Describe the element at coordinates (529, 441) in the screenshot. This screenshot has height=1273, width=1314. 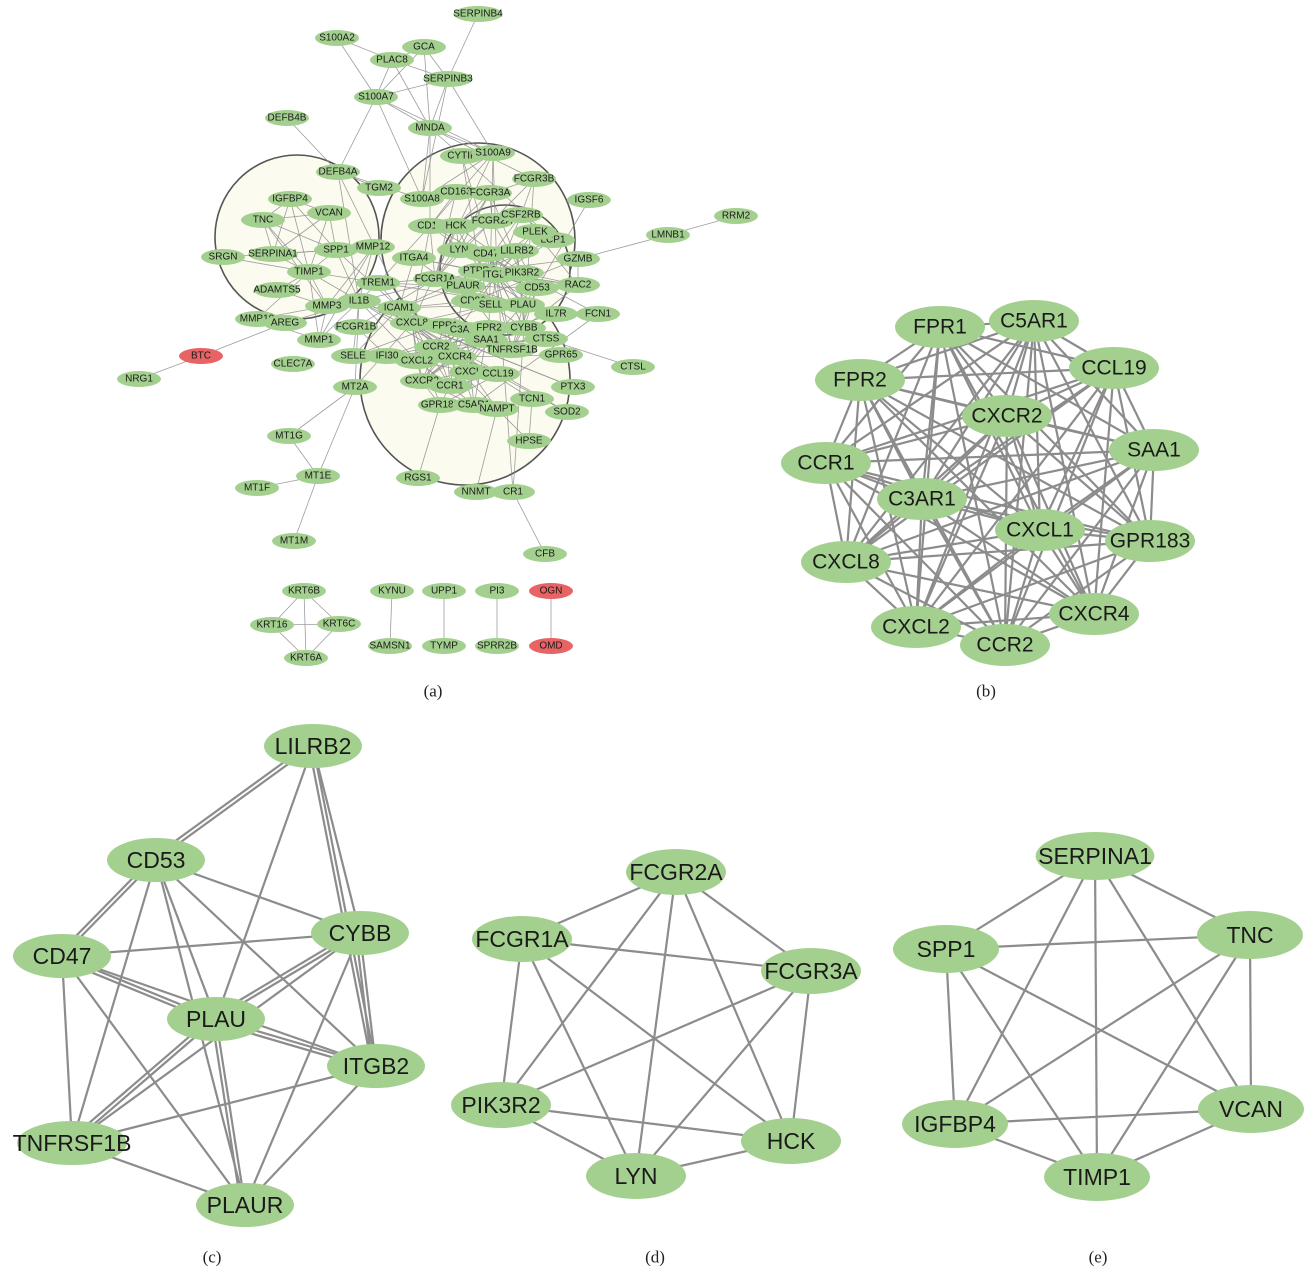
I see `node-label-hpse: HPSE` at that location.